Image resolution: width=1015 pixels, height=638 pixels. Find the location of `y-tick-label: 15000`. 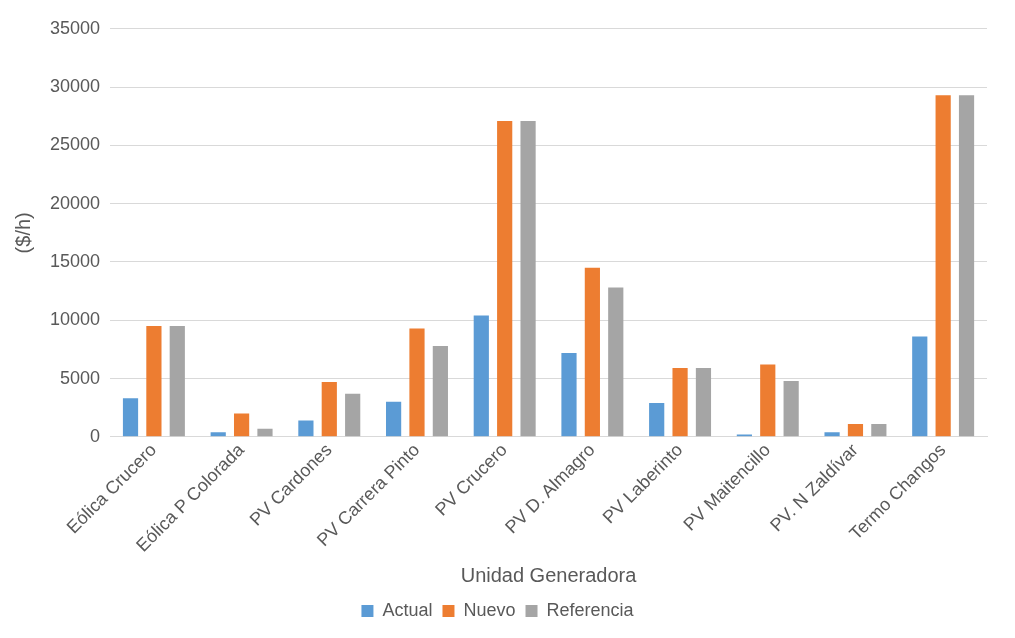

y-tick-label: 15000 is located at coordinates (75, 260).